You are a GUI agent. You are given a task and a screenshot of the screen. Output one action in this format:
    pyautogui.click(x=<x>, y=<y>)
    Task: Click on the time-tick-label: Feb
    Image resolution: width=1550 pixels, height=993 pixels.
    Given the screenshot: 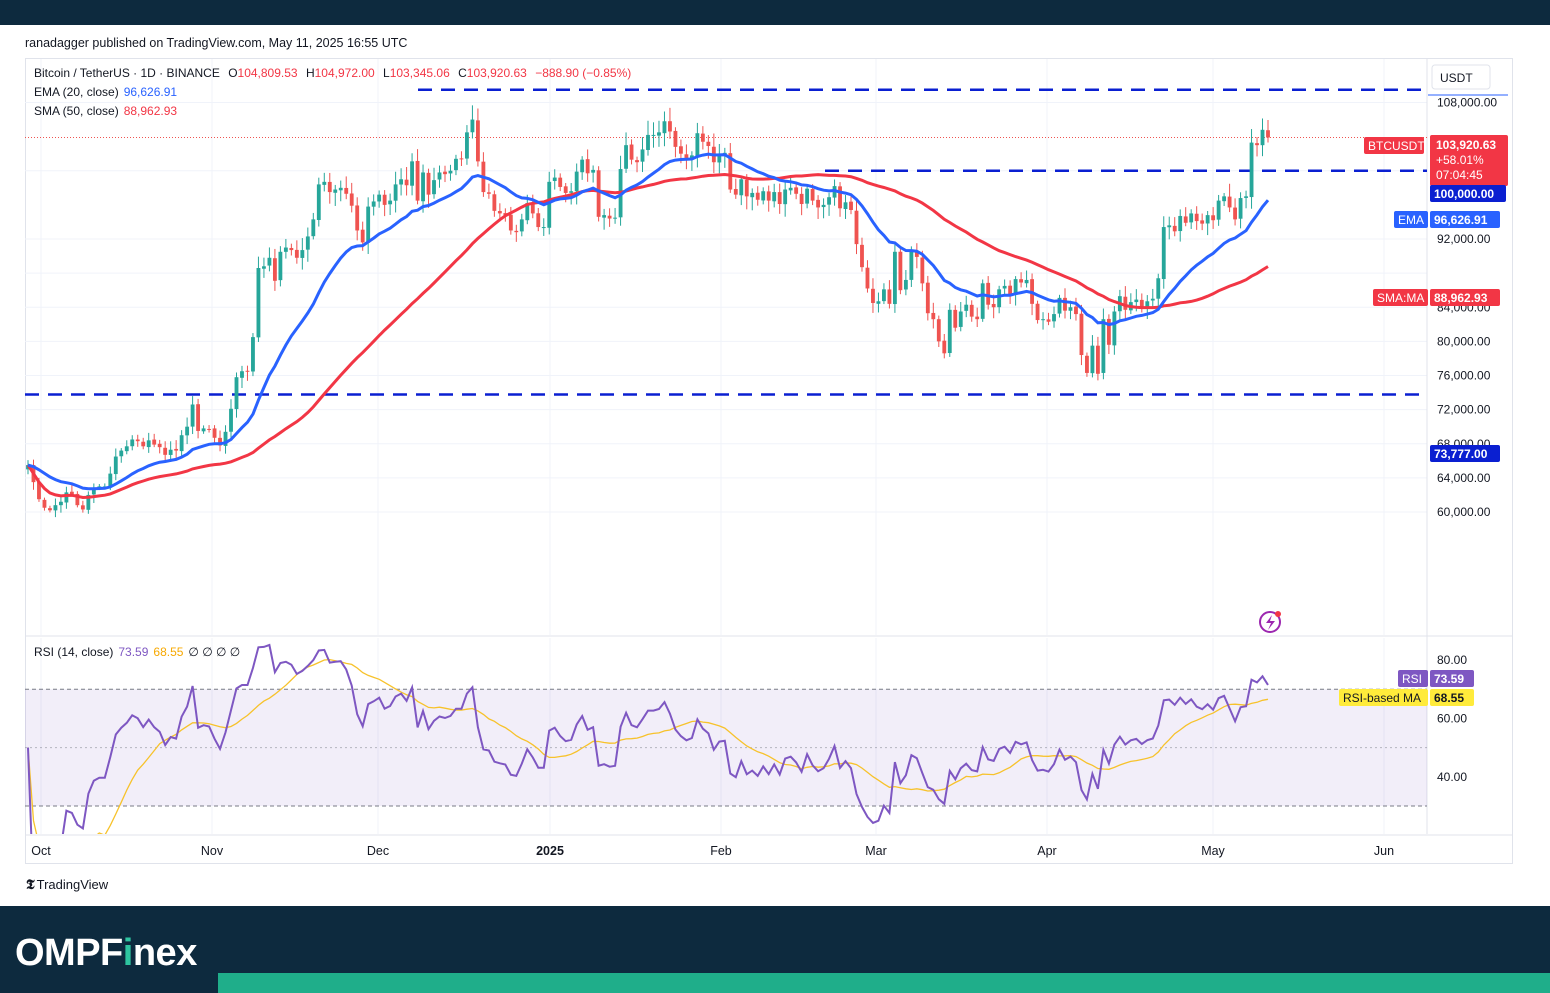 What is the action you would take?
    pyautogui.click(x=721, y=851)
    